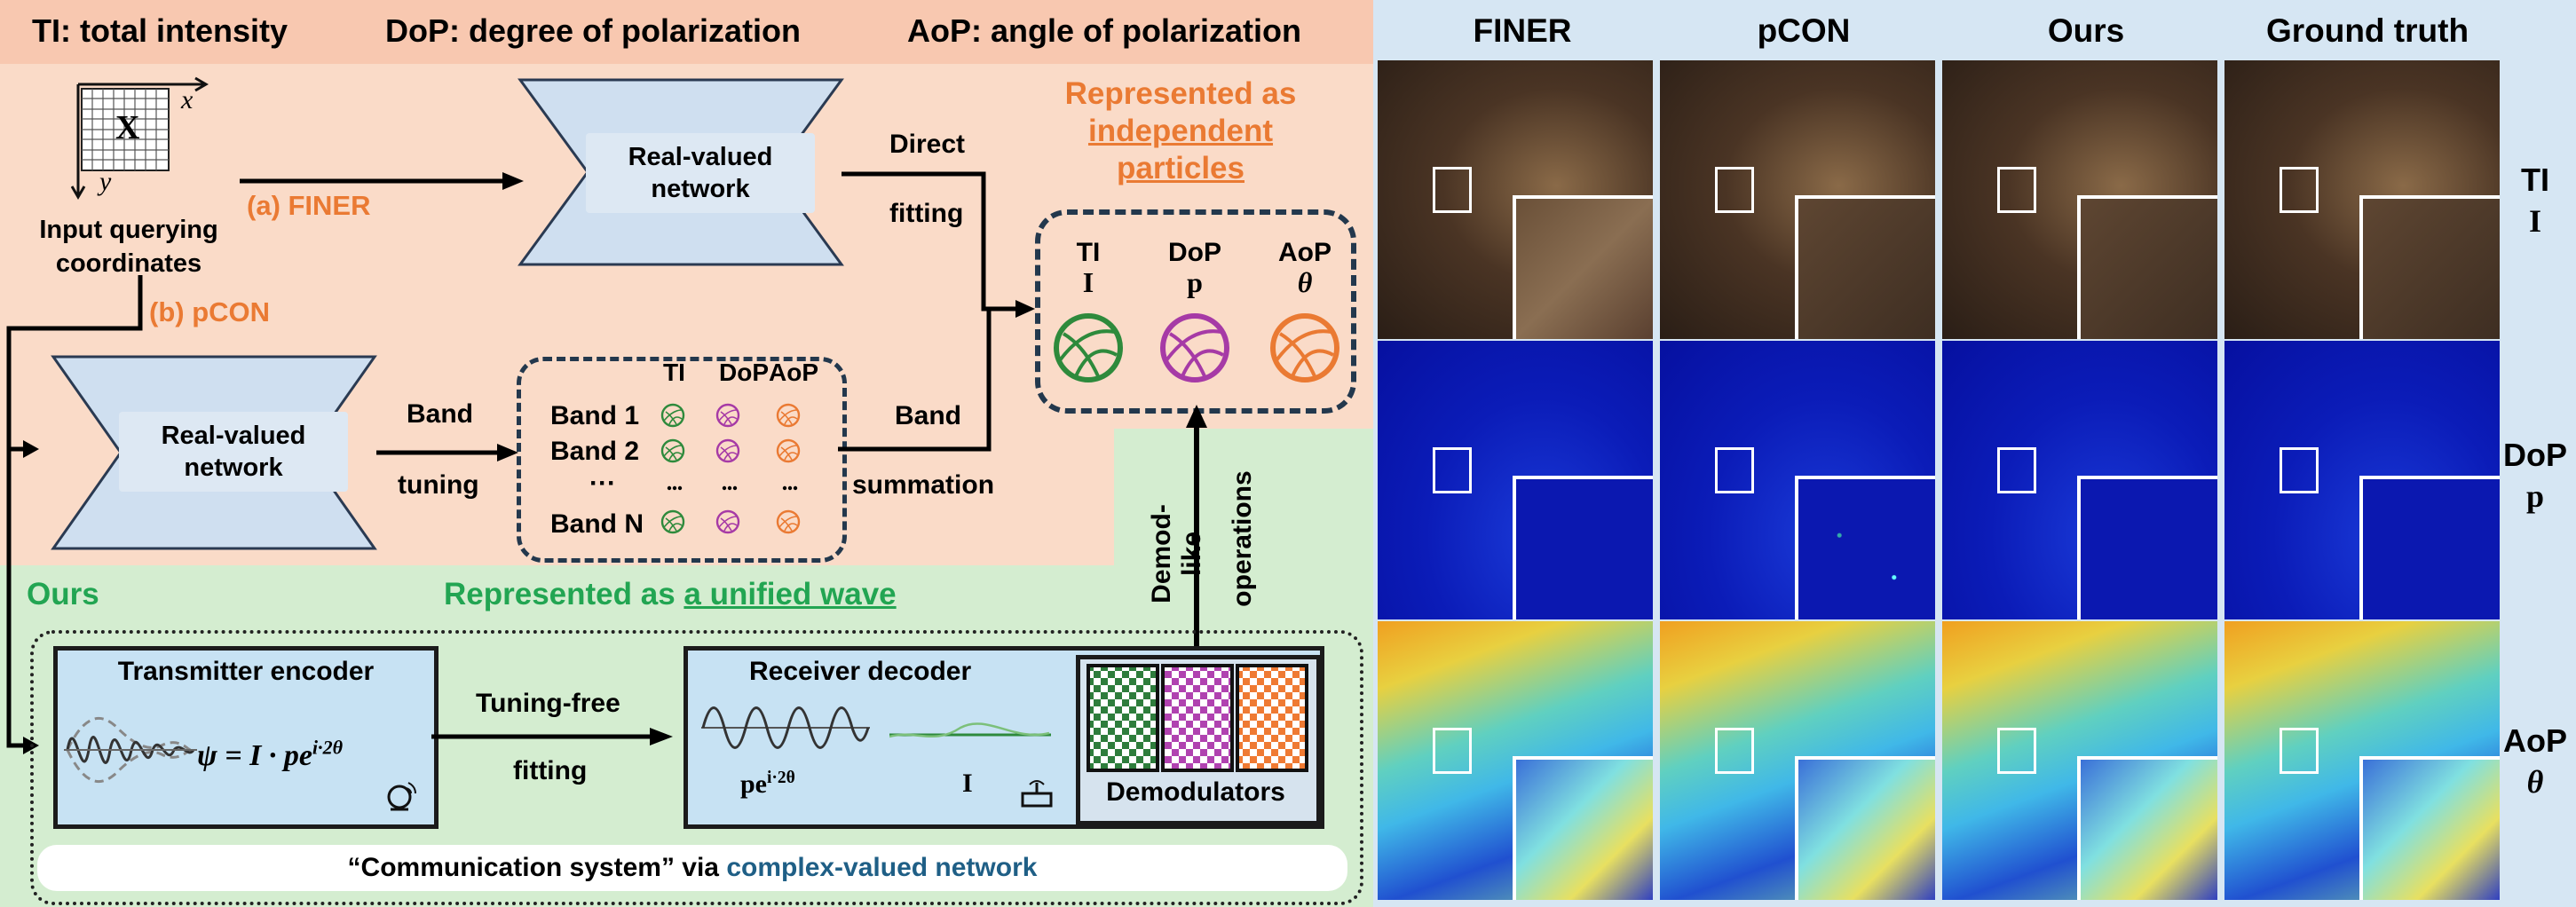  What do you see at coordinates (105, 181) in the screenshot?
I see `coord-y-axis: y` at bounding box center [105, 181].